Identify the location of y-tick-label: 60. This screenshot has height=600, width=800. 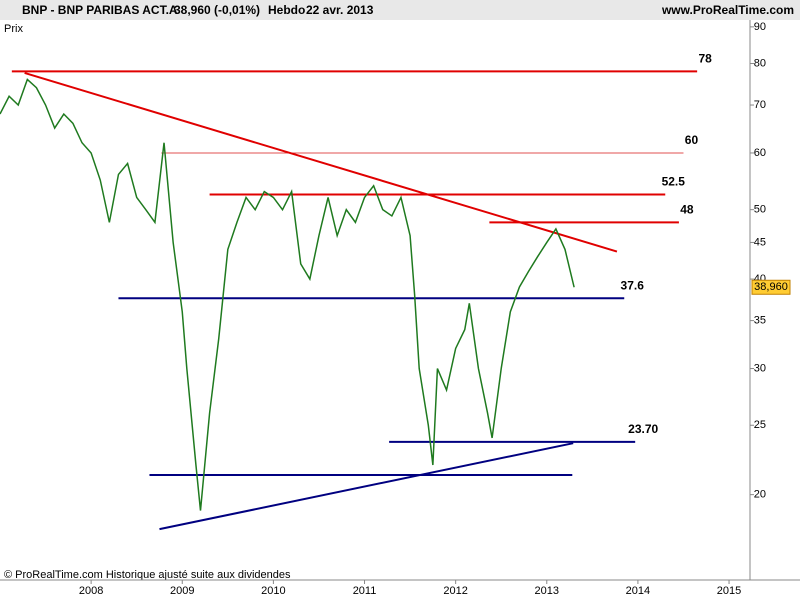
(760, 153).